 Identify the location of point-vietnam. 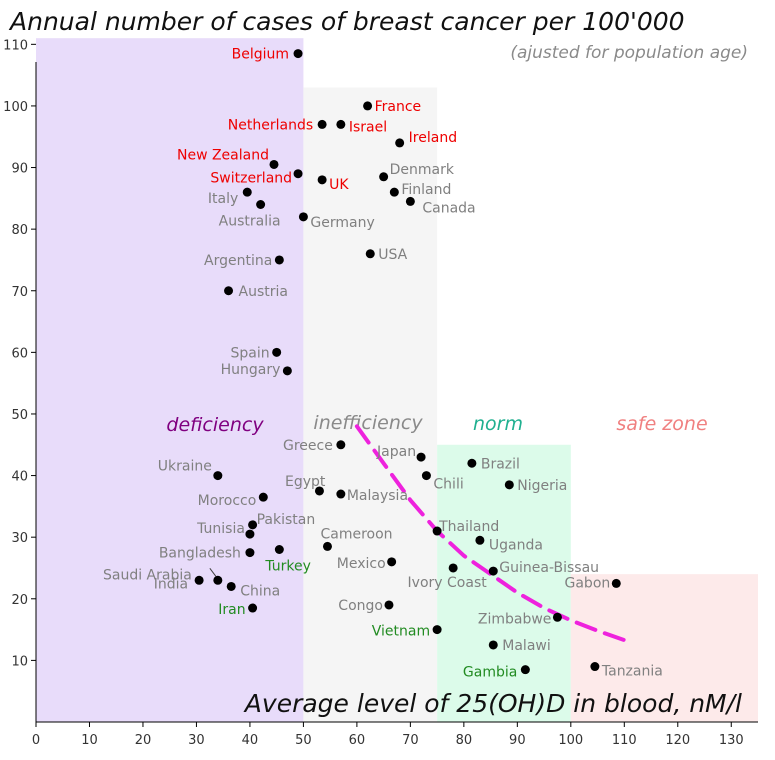
(437, 630).